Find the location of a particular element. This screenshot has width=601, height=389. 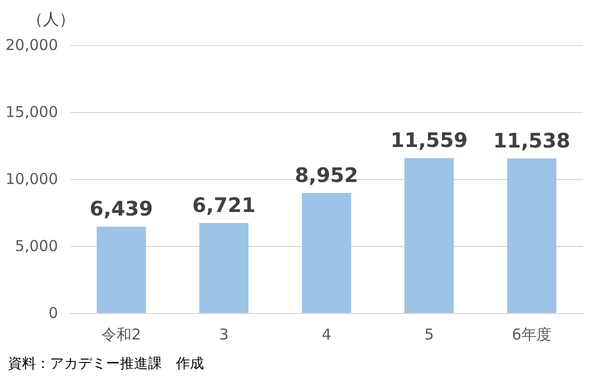

data-label: 8,952 is located at coordinates (326, 175).